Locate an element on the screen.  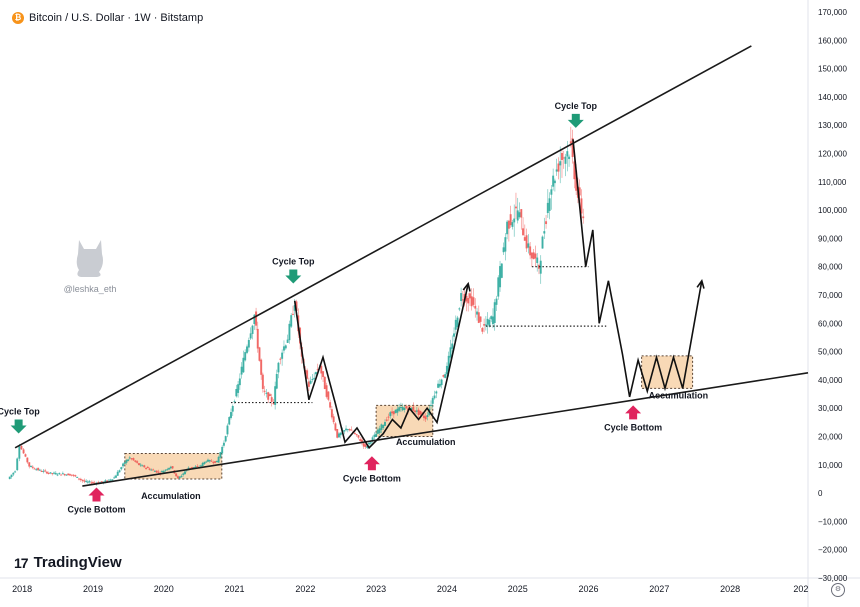
bitcoin-icon: ₿ is located at coordinates (18, 18).